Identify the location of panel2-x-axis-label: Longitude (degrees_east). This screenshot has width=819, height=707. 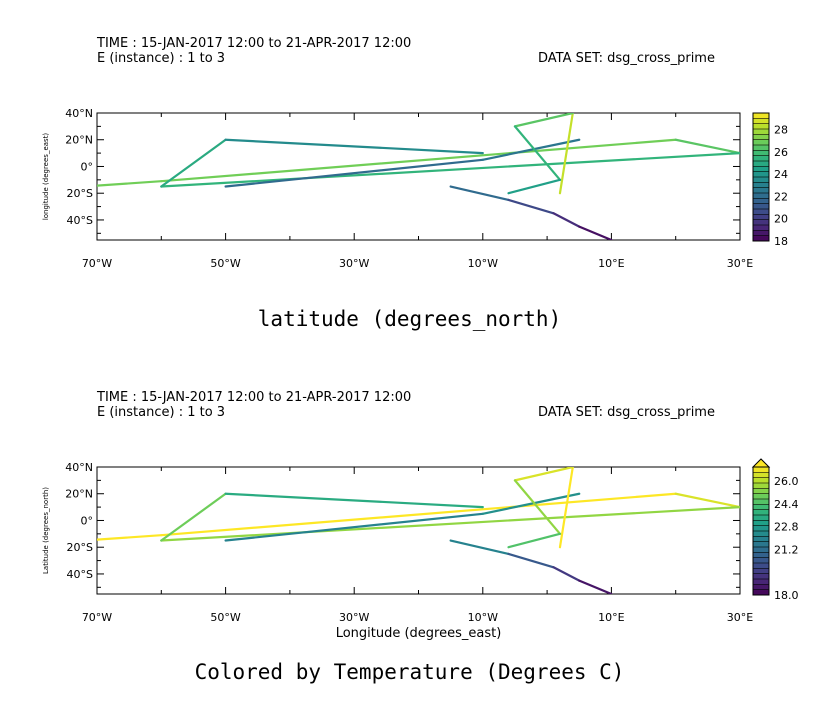
(418, 633).